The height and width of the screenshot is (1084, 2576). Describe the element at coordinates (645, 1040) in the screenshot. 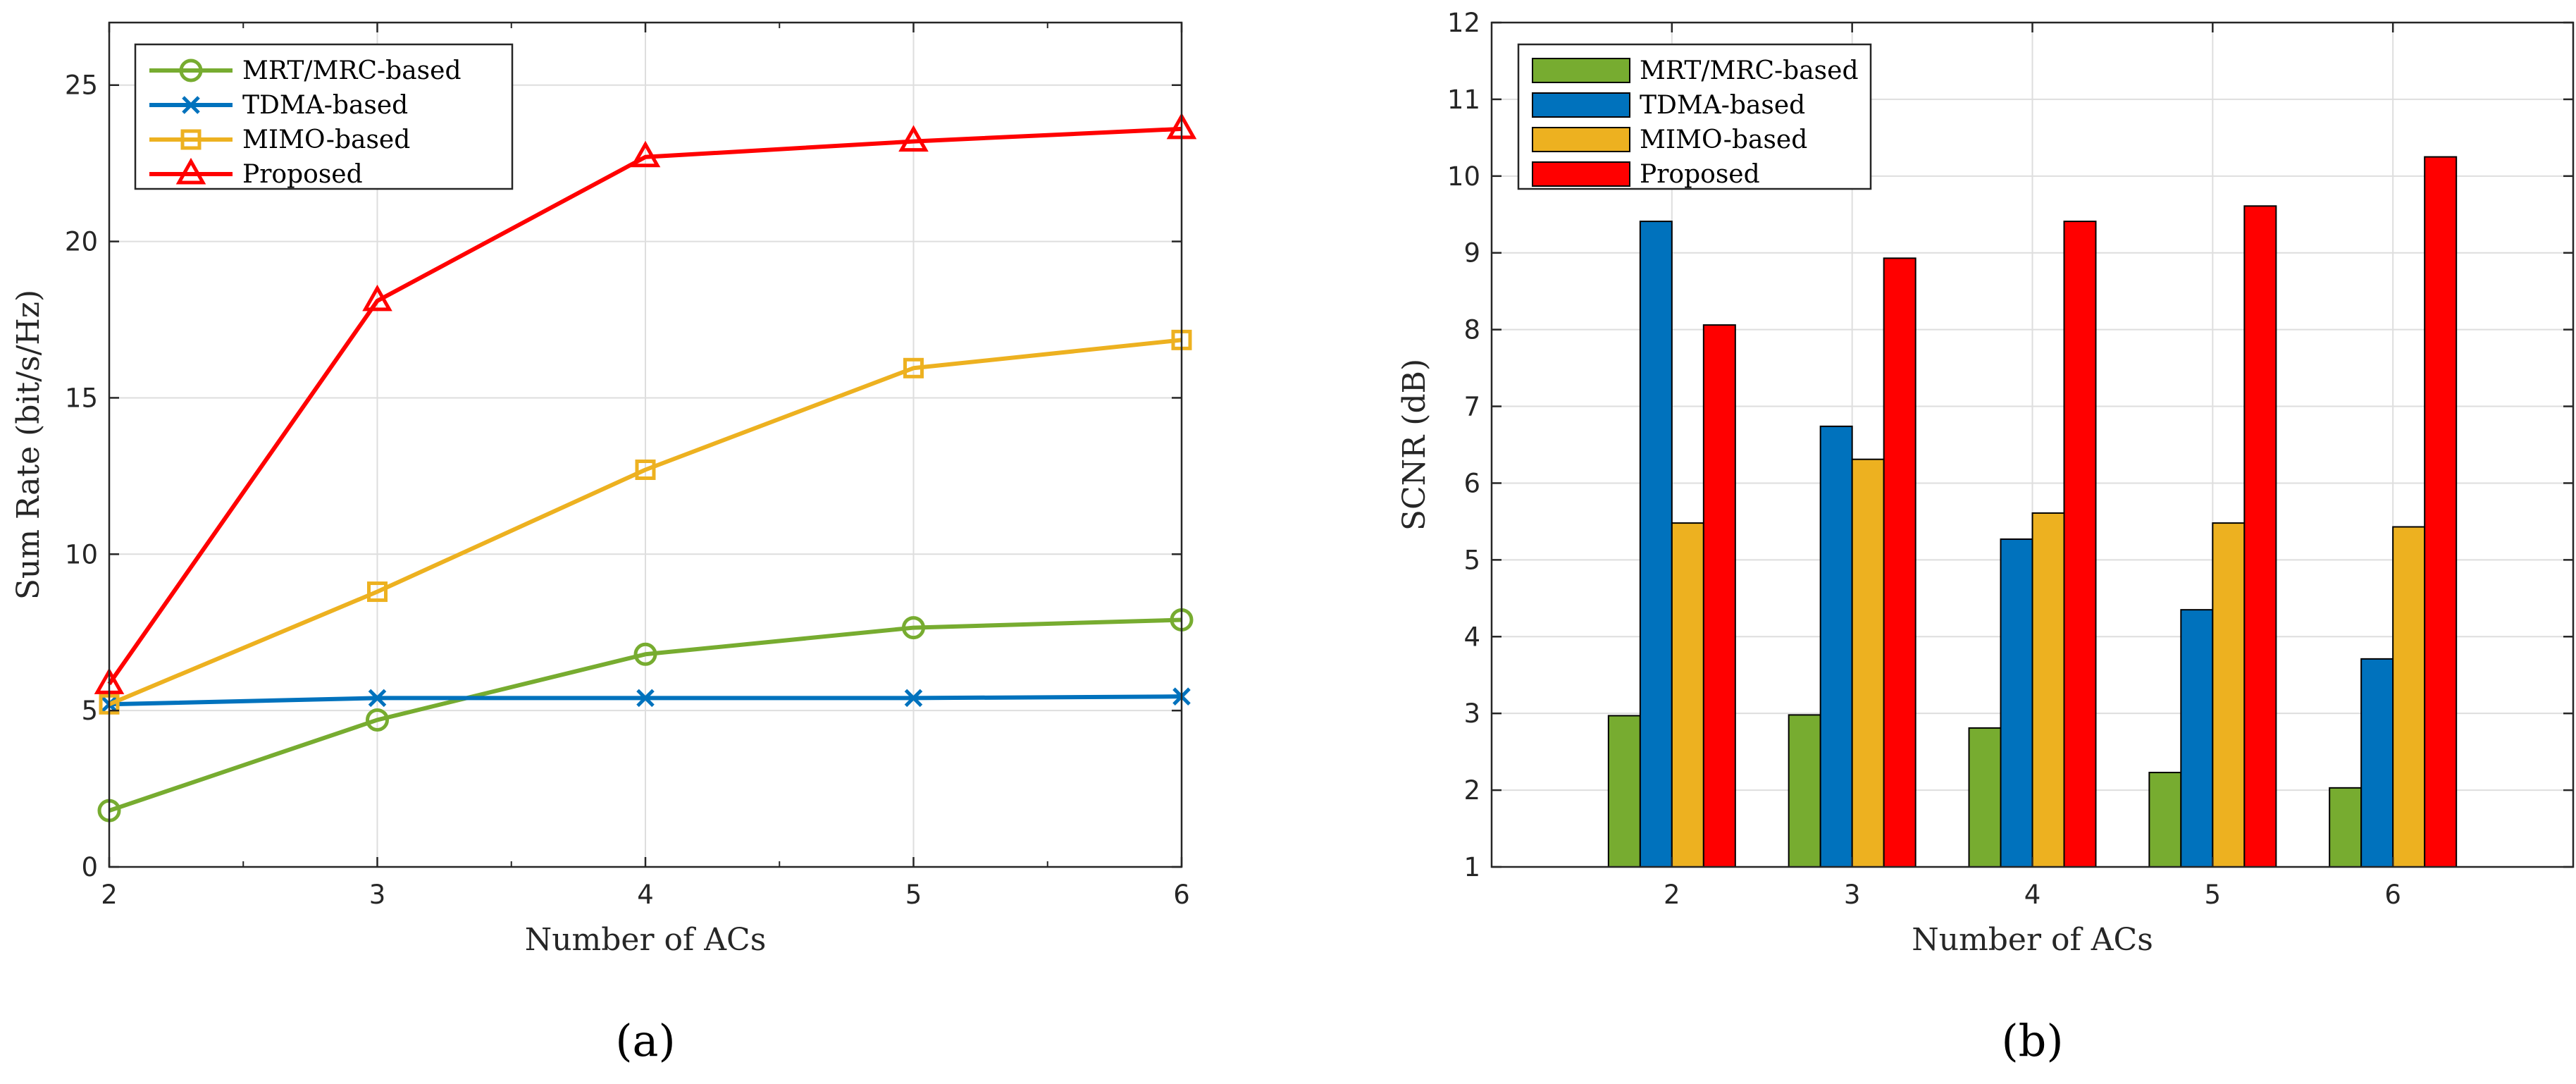

I see `chart-a-panel-label: (a)` at that location.